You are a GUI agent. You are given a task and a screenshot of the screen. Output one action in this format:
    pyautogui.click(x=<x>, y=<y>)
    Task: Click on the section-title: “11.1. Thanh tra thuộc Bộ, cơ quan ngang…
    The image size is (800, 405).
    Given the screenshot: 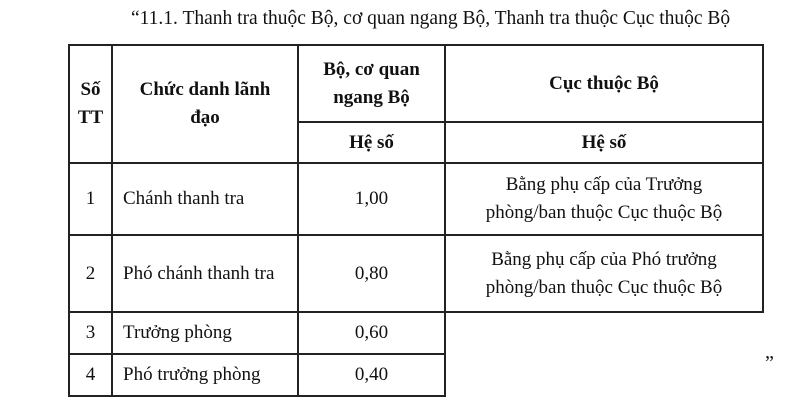 What is the action you would take?
    pyautogui.click(x=431, y=18)
    